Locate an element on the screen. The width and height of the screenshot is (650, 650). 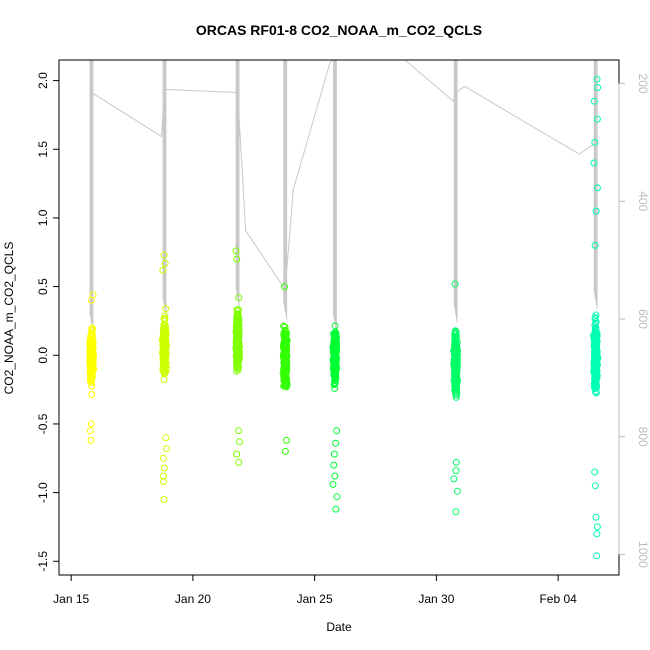
y2-tick-label: 400 is located at coordinates (643, 201).